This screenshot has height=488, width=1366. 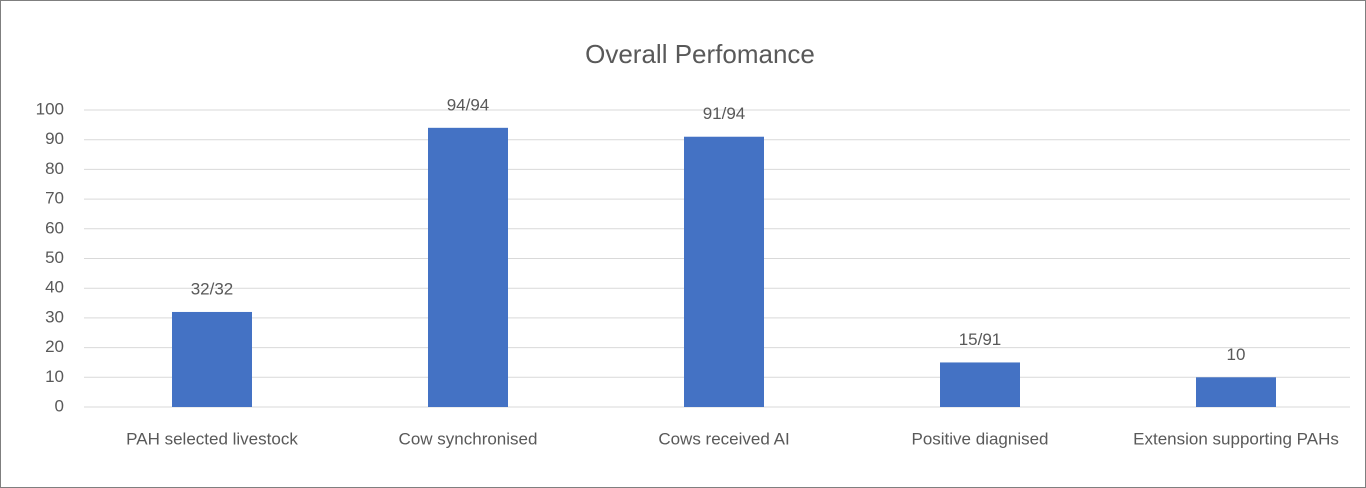 What do you see at coordinates (980, 339) in the screenshot?
I see `data-label: 15/91` at bounding box center [980, 339].